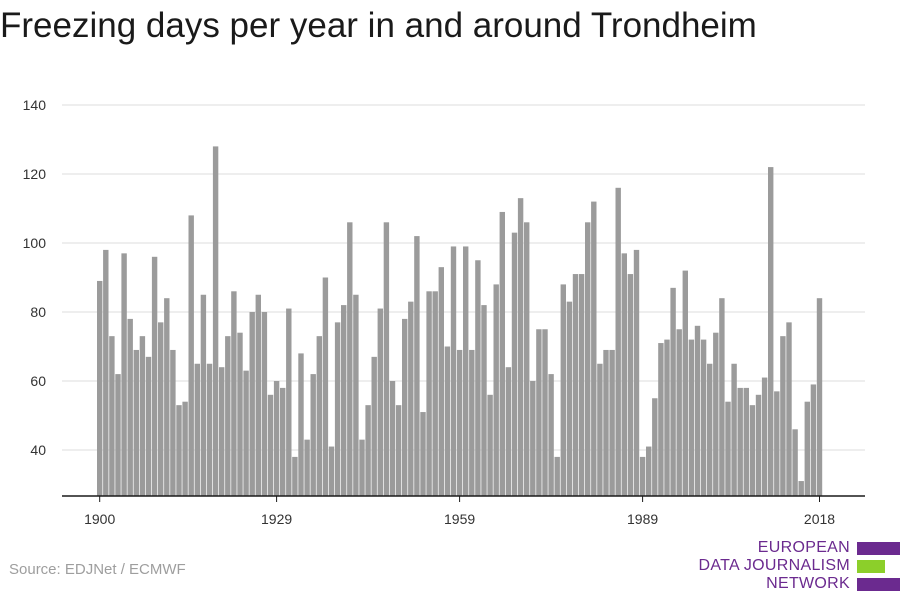 The width and height of the screenshot is (900, 600). Describe the element at coordinates (234, 393) in the screenshot. I see `bar-1922` at that location.